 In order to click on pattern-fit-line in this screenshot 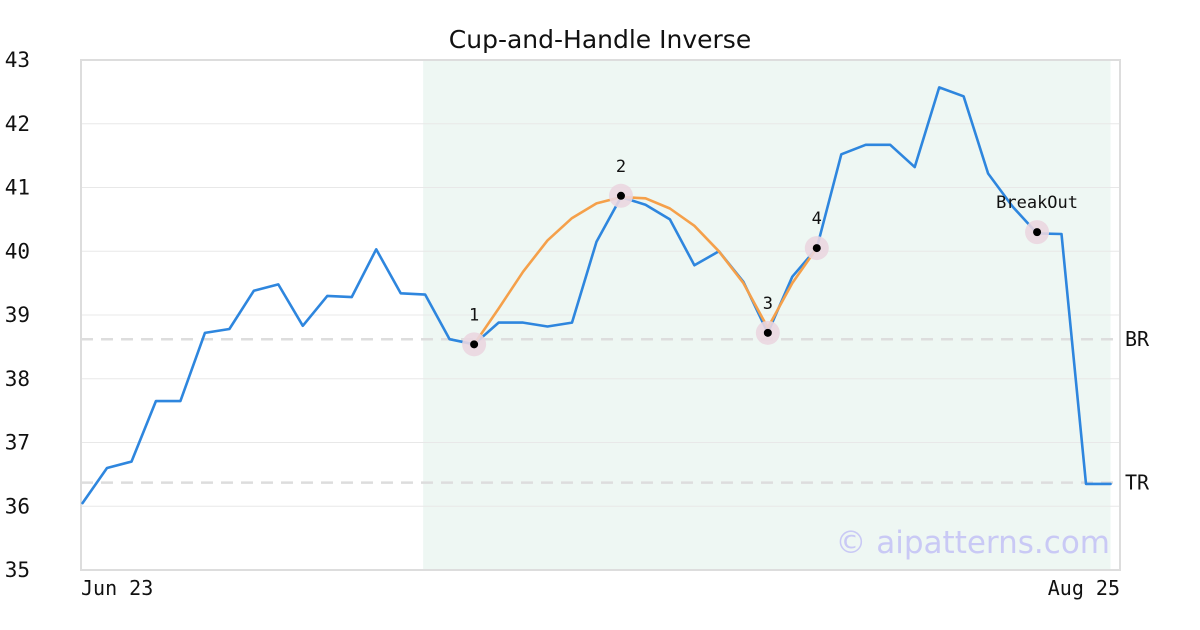, I will do `click(645, 270)`.